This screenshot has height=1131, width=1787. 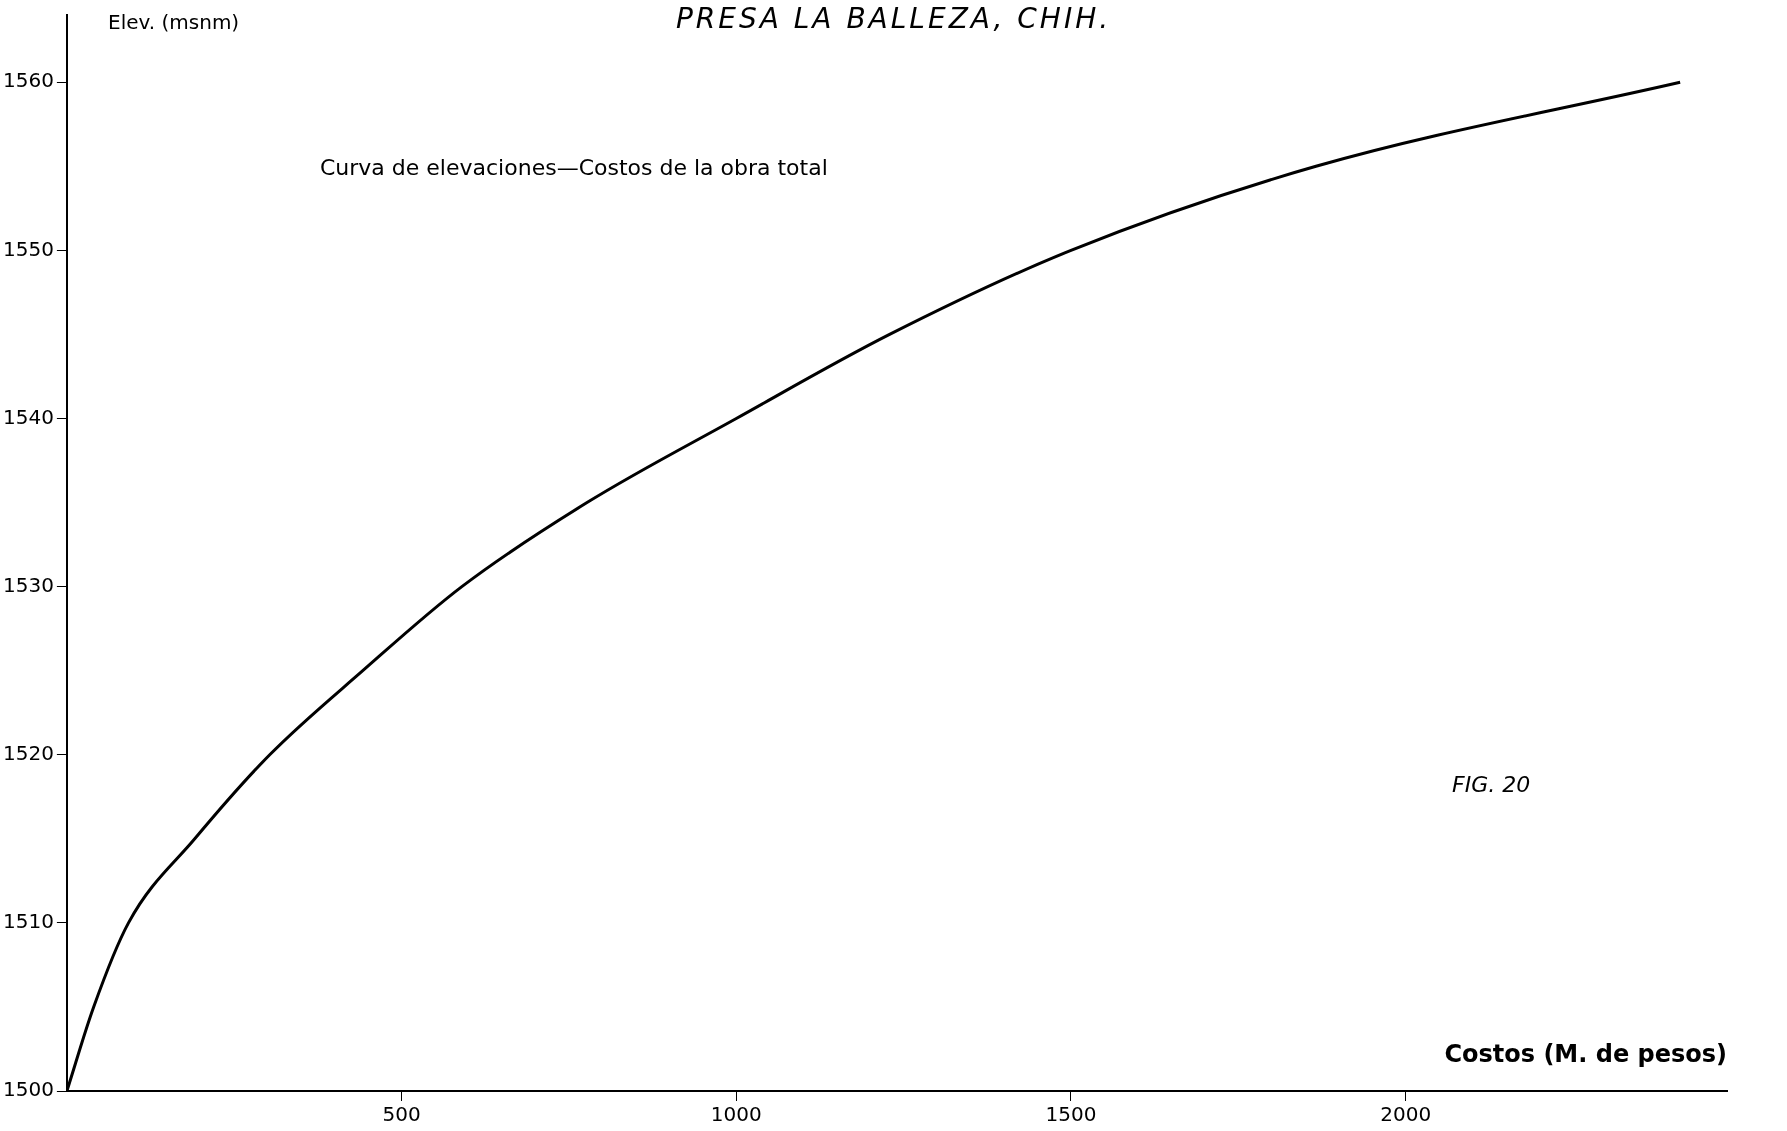 I want to click on x-tick-label: 500, so click(x=401, y=1114).